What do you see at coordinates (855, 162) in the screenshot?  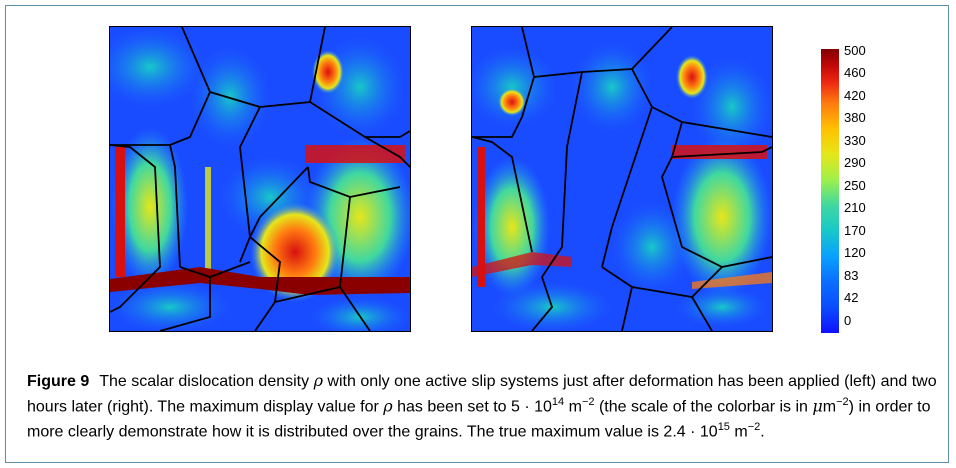 I see `colorbar-tick: 290` at bounding box center [855, 162].